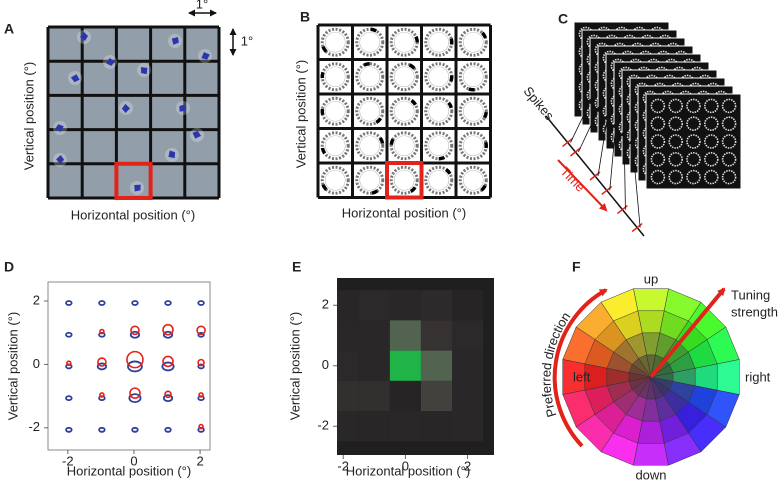  I want to click on tuning-label: Tuning, so click(750, 294).